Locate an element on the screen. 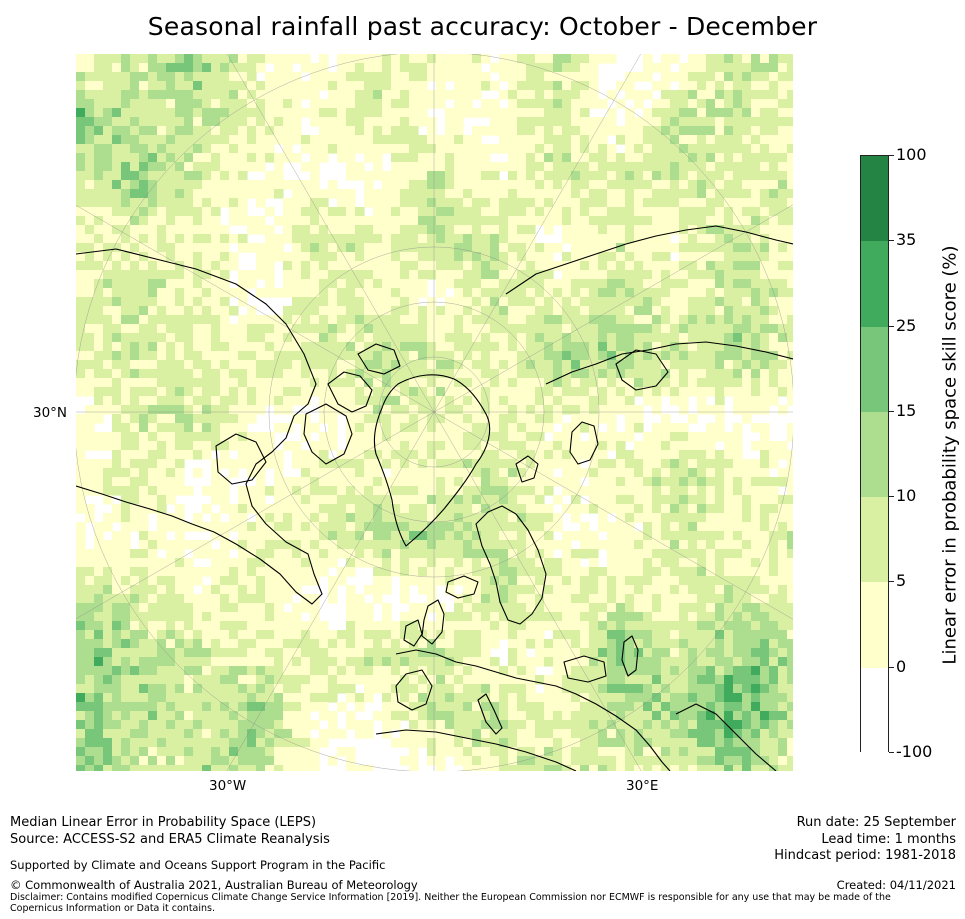  coast-novaya-zemlya is located at coordinates (584, 443).